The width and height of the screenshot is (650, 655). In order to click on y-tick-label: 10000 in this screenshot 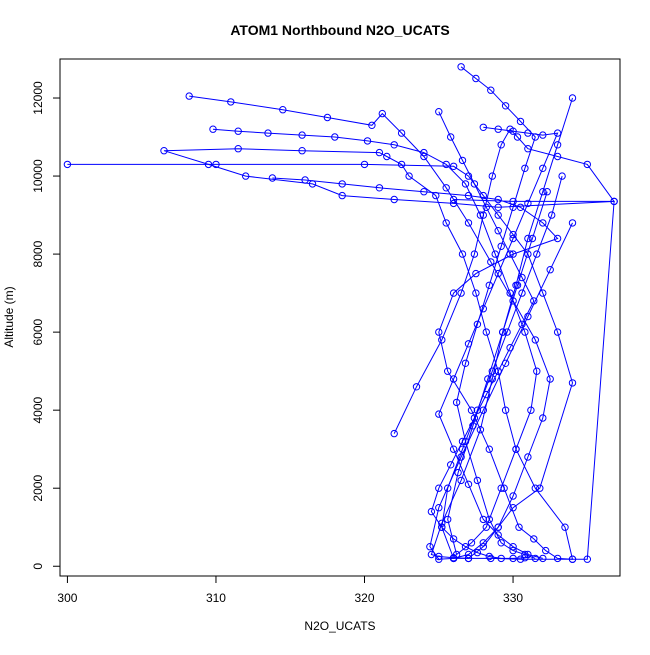, I will do `click(38, 176)`.